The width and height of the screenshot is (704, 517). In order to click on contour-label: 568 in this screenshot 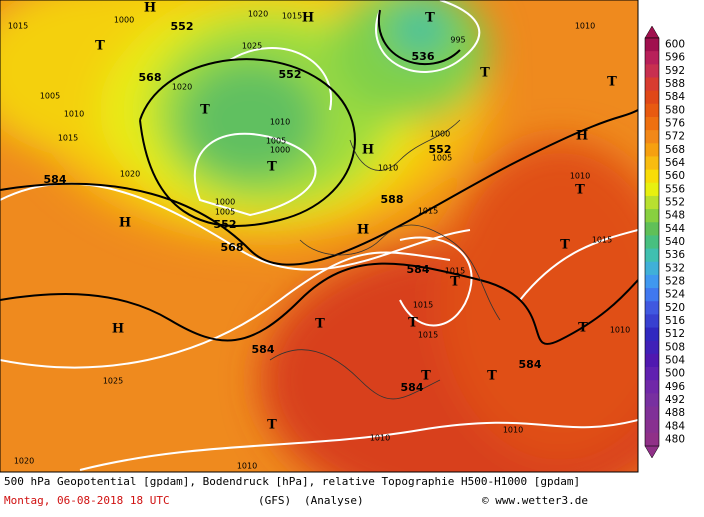, I will do `click(232, 247)`.